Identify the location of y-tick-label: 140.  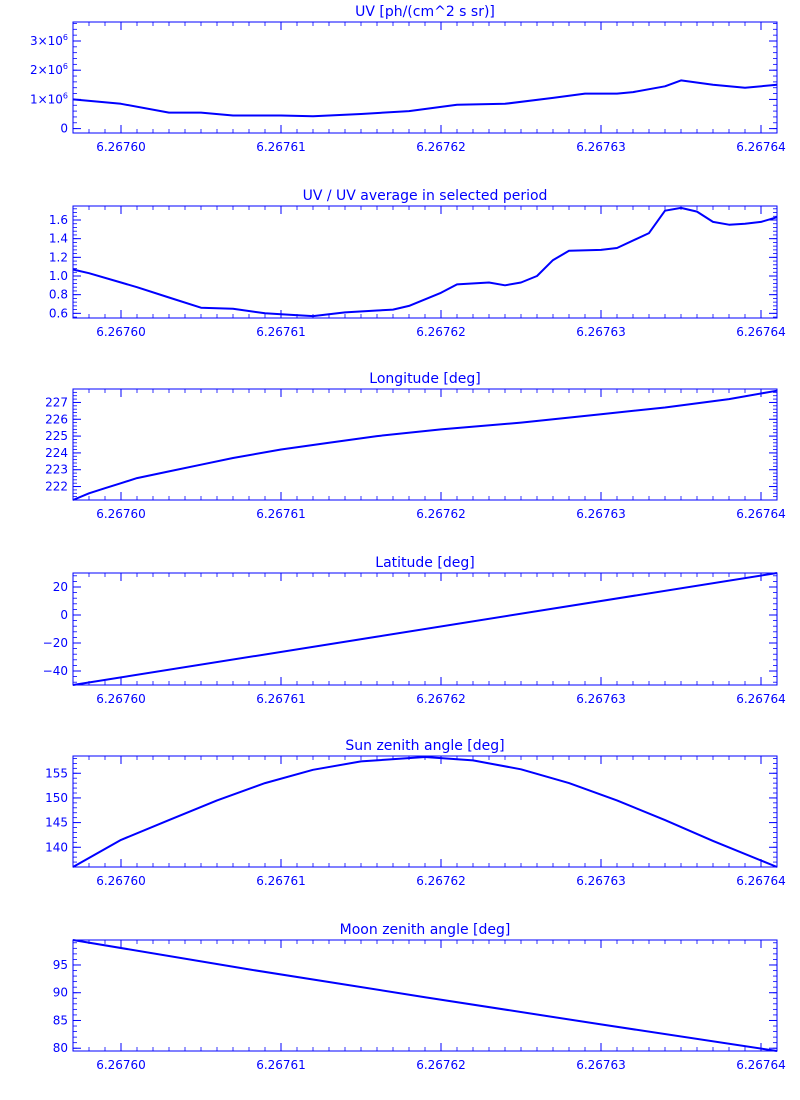
(56, 847).